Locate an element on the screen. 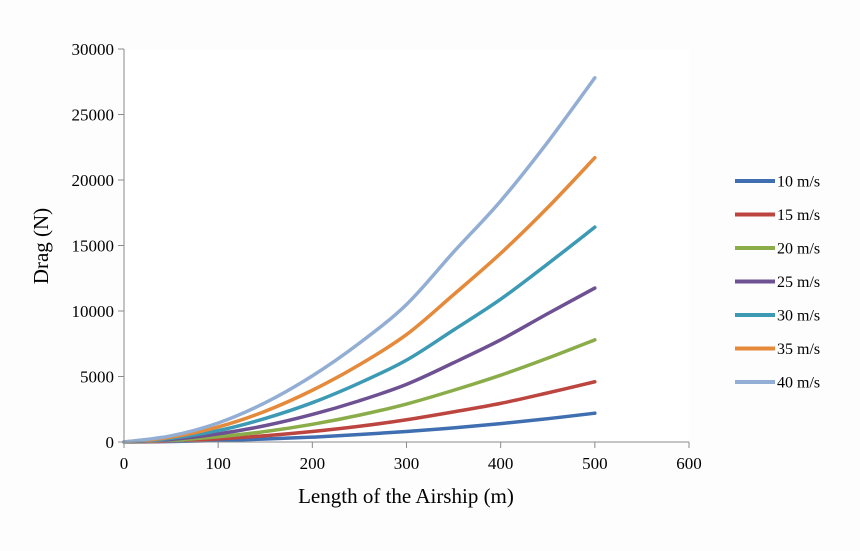  x-tick-label: 500 is located at coordinates (595, 463).